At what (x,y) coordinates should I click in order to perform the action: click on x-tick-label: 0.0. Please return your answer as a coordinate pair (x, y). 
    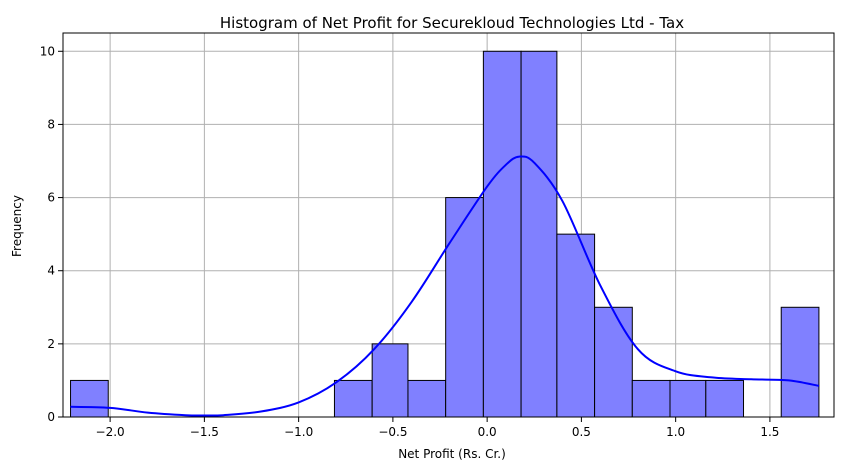
    Looking at the image, I should click on (487, 432).